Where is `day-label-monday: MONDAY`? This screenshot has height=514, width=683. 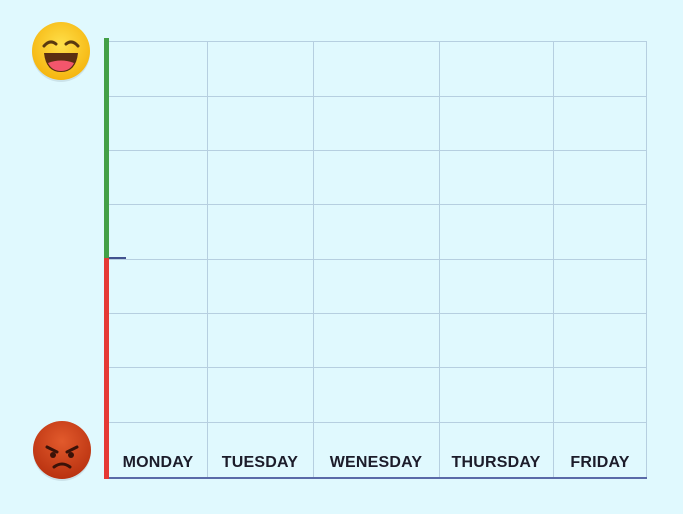
day-label-monday: MONDAY is located at coordinates (158, 462).